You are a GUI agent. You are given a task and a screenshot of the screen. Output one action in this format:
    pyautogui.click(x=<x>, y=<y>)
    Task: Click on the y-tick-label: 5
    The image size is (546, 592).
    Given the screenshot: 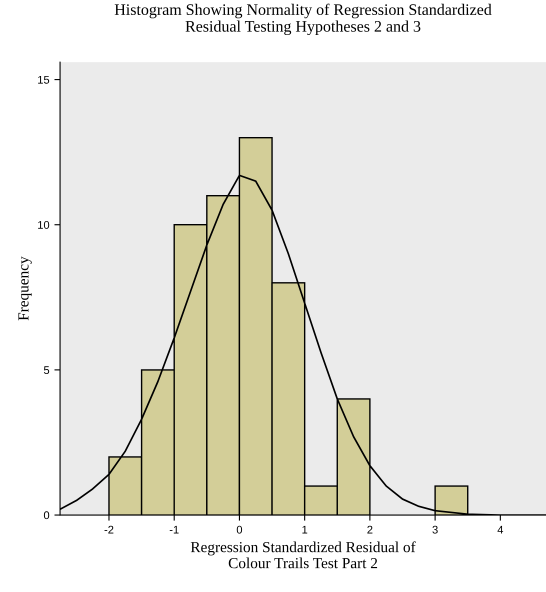 What is the action you would take?
    pyautogui.click(x=47, y=370)
    